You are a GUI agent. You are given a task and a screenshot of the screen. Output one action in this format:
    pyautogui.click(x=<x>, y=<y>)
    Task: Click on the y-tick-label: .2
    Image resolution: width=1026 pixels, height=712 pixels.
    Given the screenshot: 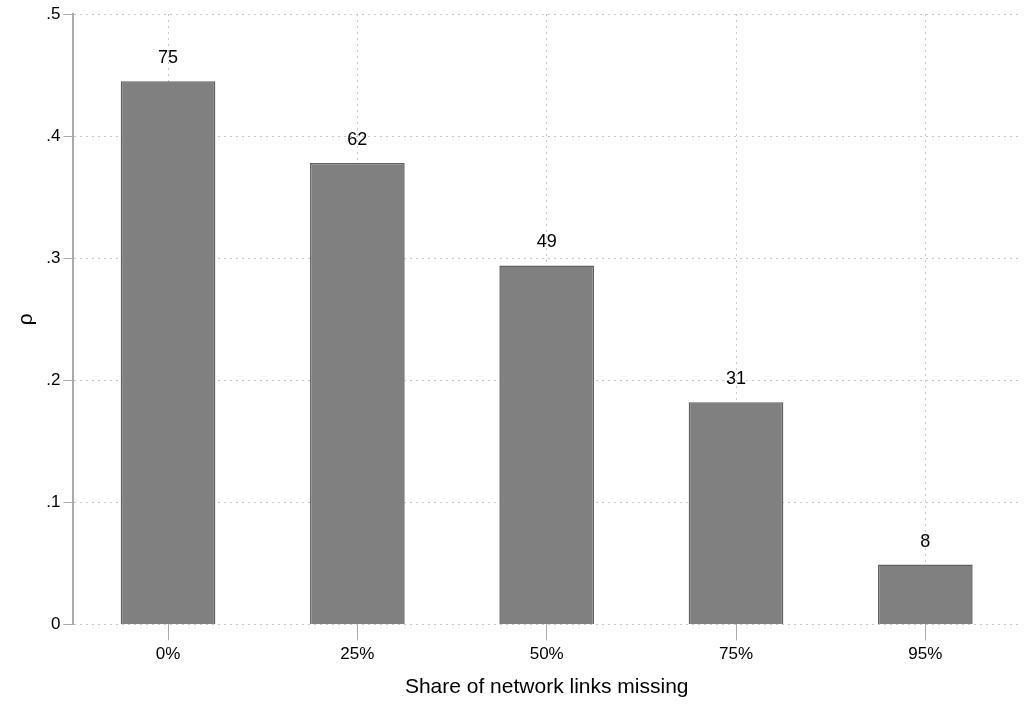 What is the action you would take?
    pyautogui.click(x=53, y=379)
    